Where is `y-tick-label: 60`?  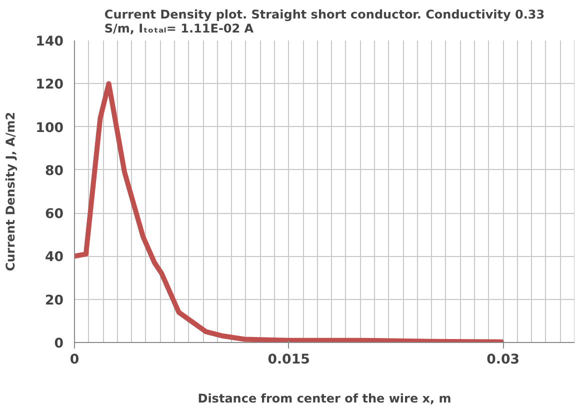
y-tick-label: 60 is located at coordinates (54, 214).